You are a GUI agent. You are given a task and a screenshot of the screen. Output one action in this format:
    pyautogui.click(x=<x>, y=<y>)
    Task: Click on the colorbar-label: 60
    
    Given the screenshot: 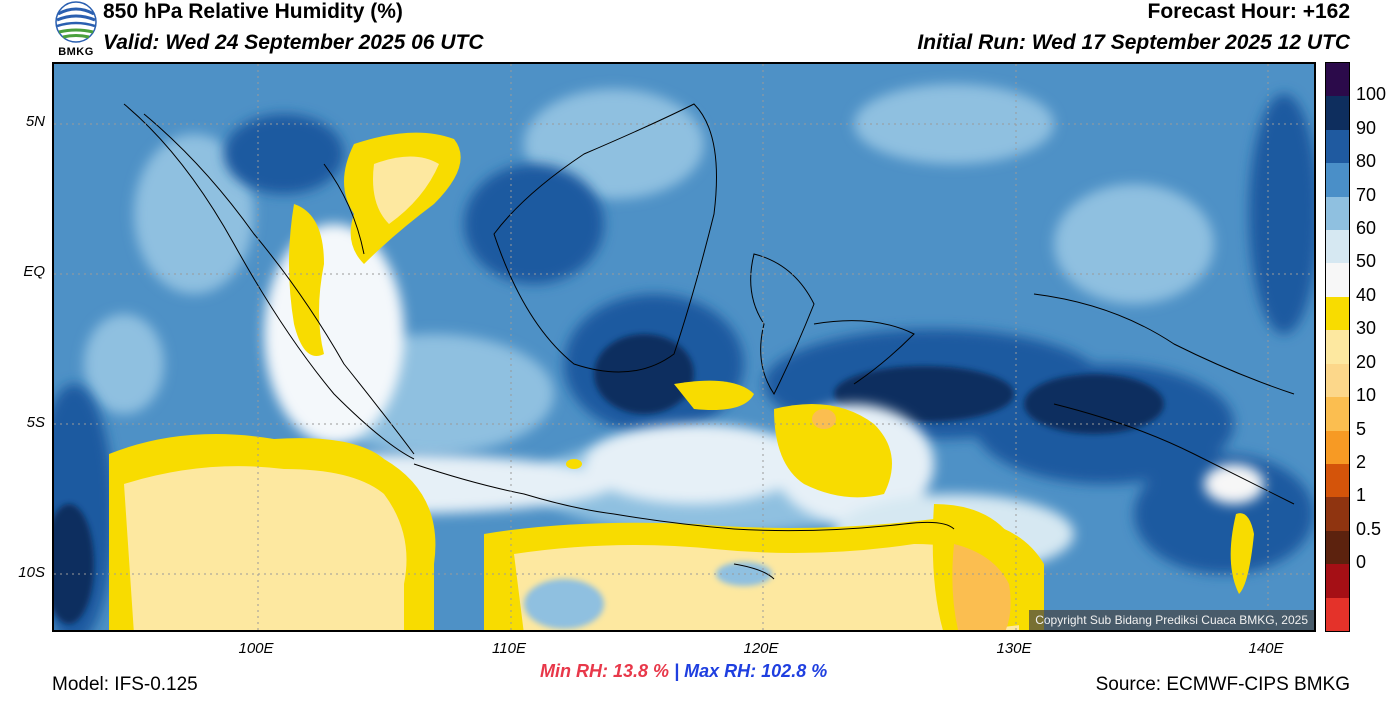 What is the action you would take?
    pyautogui.click(x=1366, y=228)
    